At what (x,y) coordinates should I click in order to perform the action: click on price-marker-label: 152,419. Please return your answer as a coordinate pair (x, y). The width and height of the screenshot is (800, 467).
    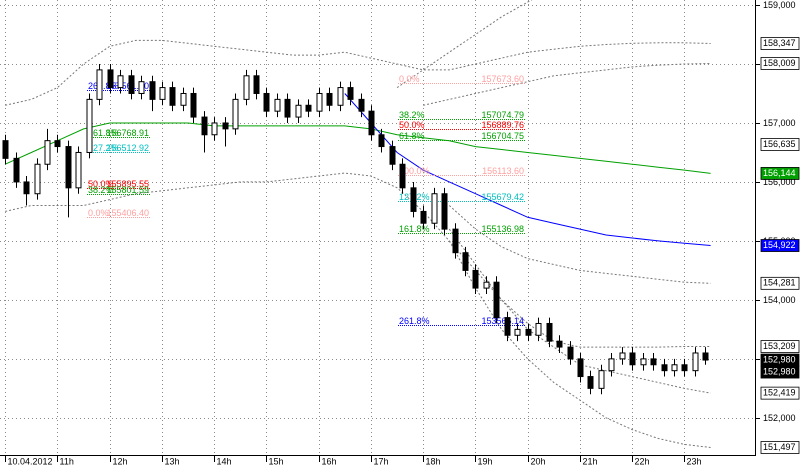
    Looking at the image, I should click on (779, 393).